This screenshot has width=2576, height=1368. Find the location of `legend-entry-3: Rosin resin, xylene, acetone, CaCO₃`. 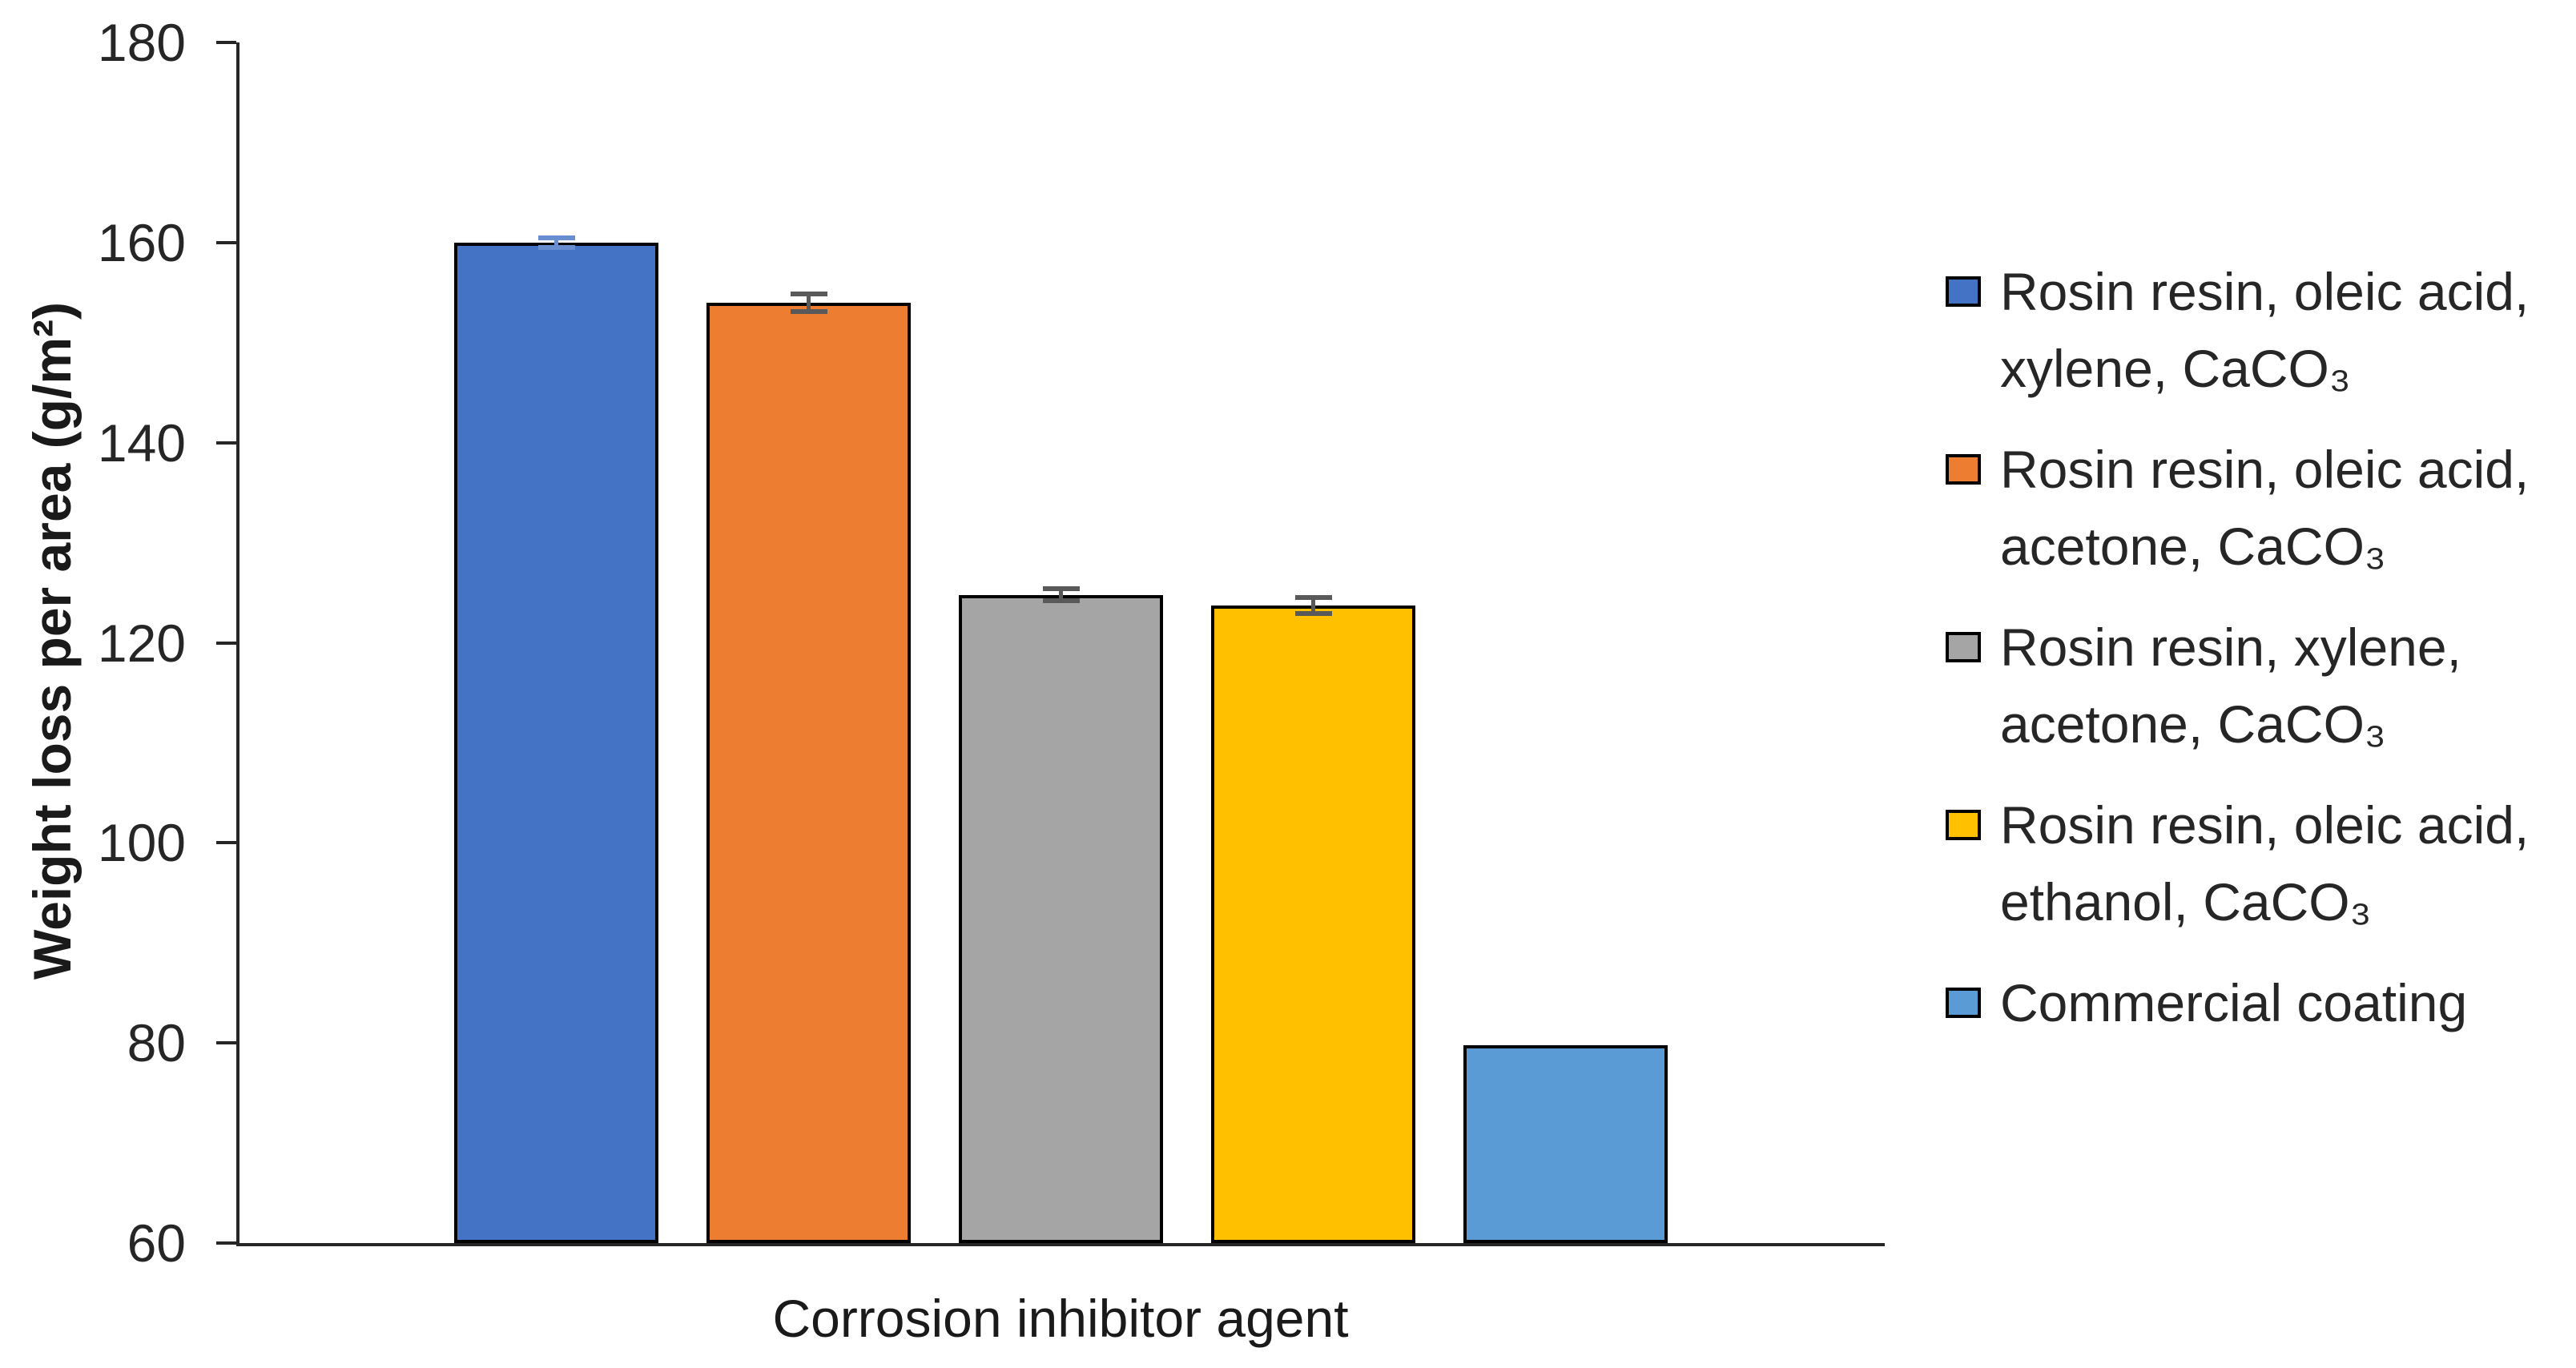

legend-entry-3: Rosin resin, xylene, acetone, CaCO₃ is located at coordinates (2237, 685).